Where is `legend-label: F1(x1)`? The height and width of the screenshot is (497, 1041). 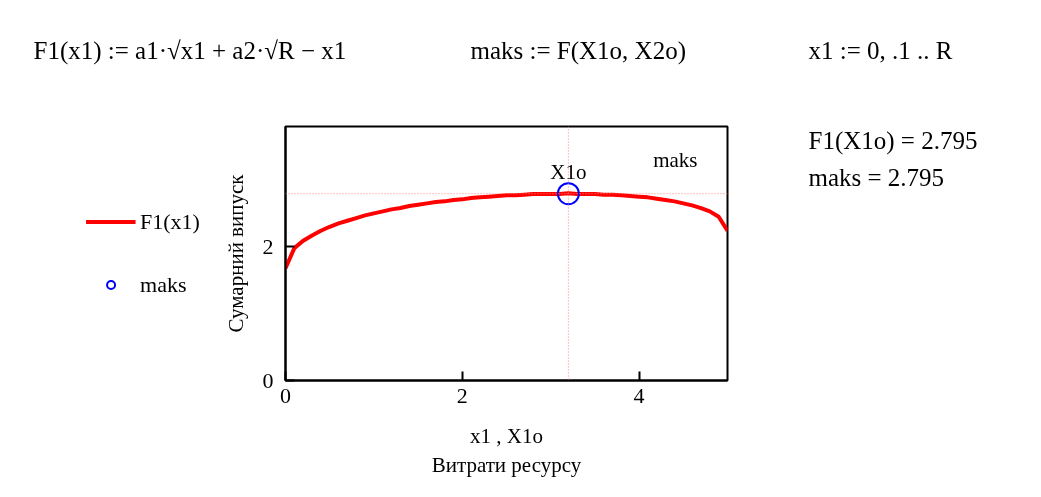
legend-label: F1(x1) is located at coordinates (170, 221).